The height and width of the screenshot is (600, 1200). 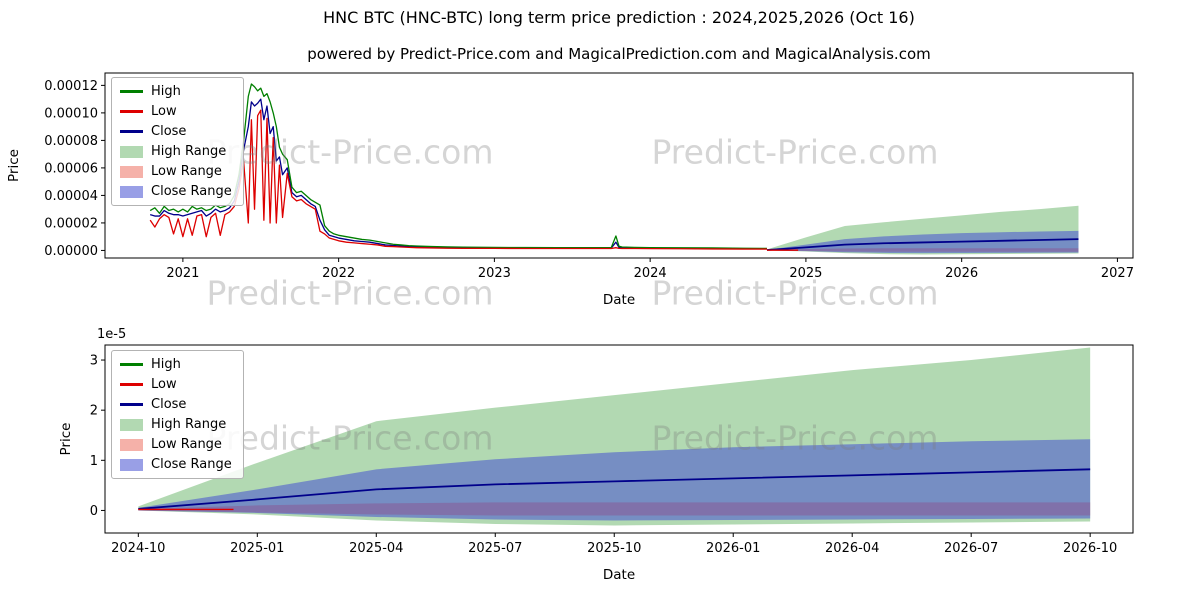 What do you see at coordinates (71, 113) in the screenshot?
I see `y-tick-label: 0.00010` at bounding box center [71, 113].